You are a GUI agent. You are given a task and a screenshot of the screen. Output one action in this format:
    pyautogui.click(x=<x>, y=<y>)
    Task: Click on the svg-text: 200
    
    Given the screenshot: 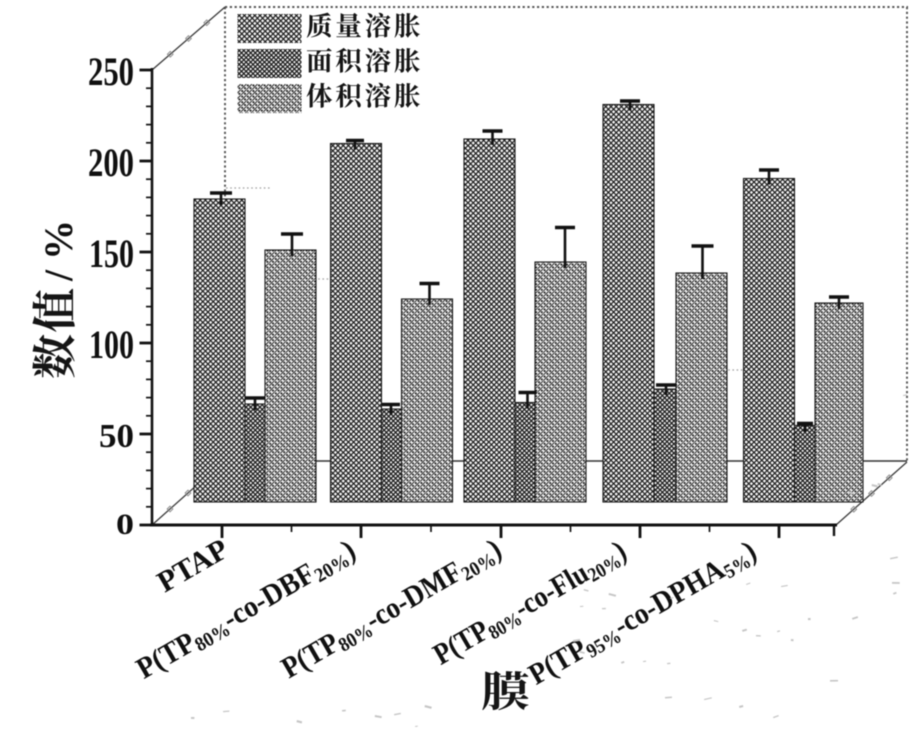 What is the action you would take?
    pyautogui.click(x=111, y=162)
    